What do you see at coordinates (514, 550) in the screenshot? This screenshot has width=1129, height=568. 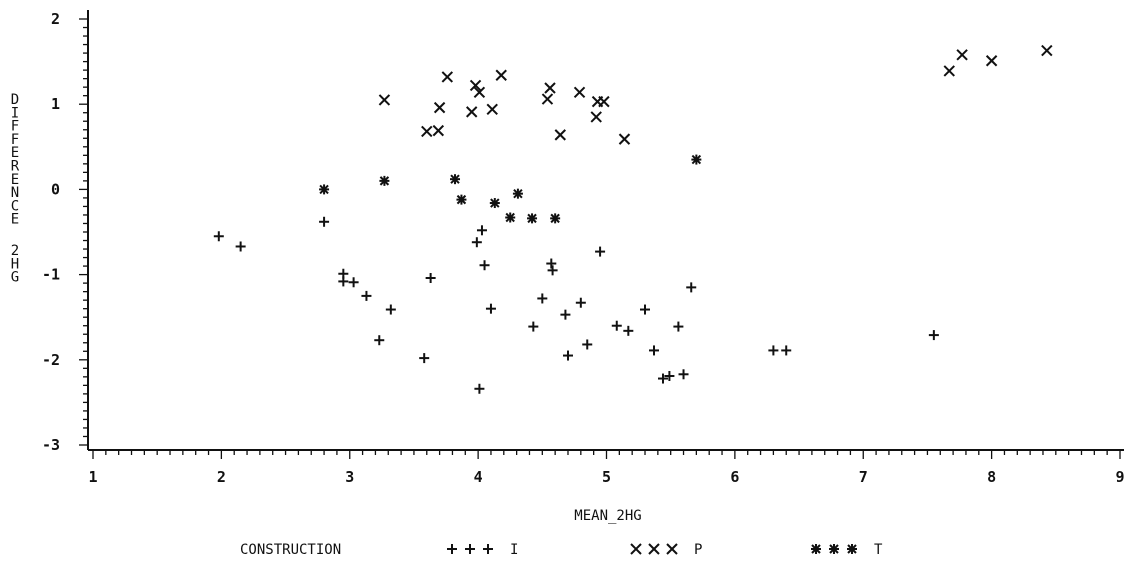 I see `legend-label-i: I` at bounding box center [514, 550].